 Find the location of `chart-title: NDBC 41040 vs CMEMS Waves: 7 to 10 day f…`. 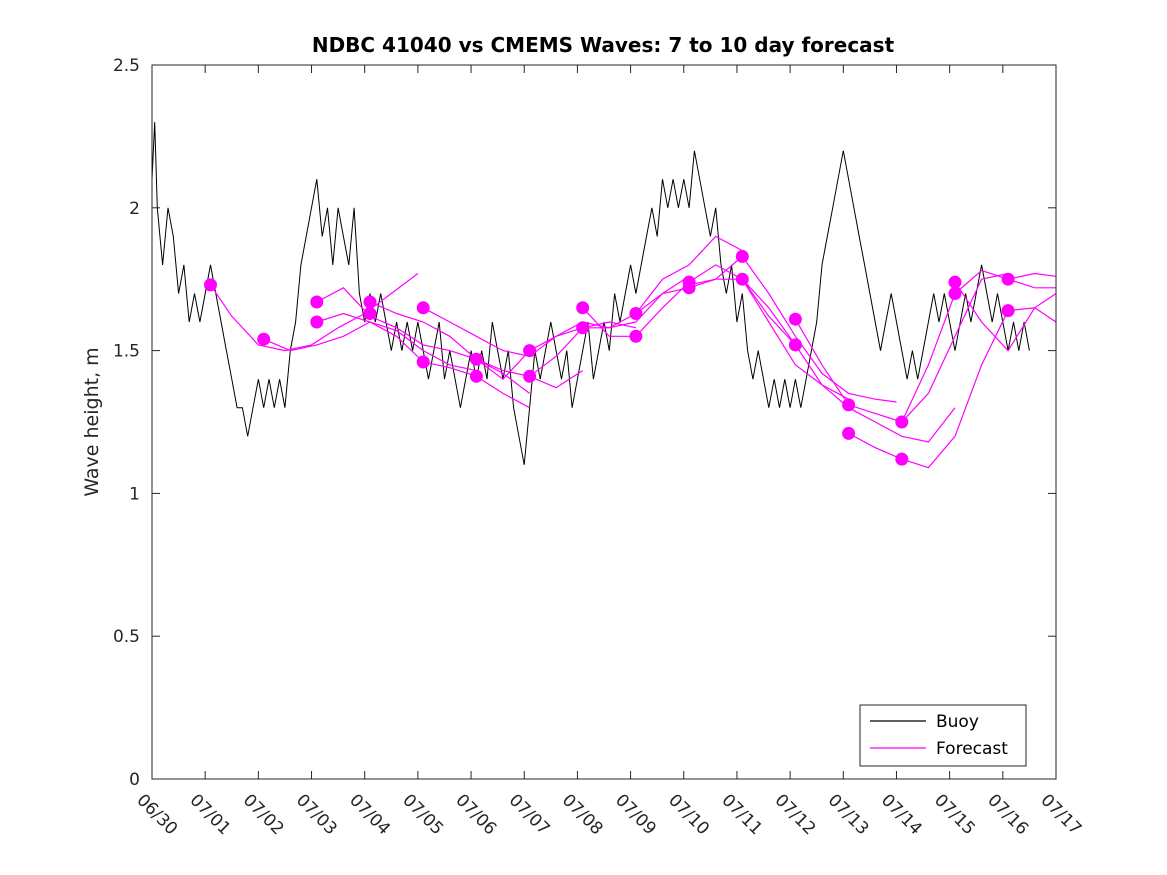

chart-title: NDBC 41040 vs CMEMS Waves: 7 to 10 day f… is located at coordinates (603, 45).